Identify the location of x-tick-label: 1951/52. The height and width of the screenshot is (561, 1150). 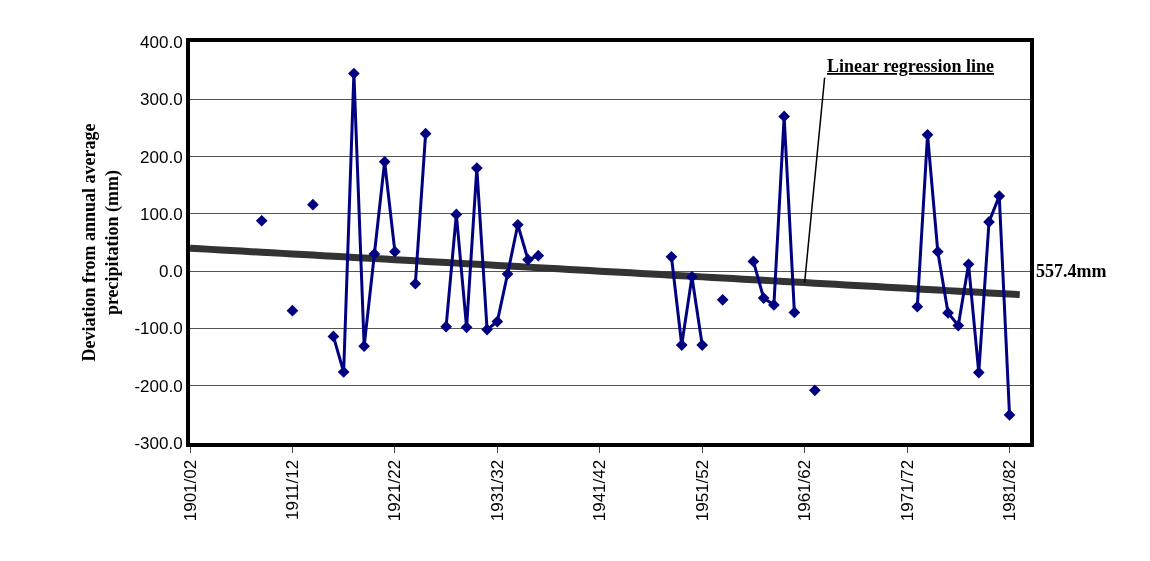
(702, 490).